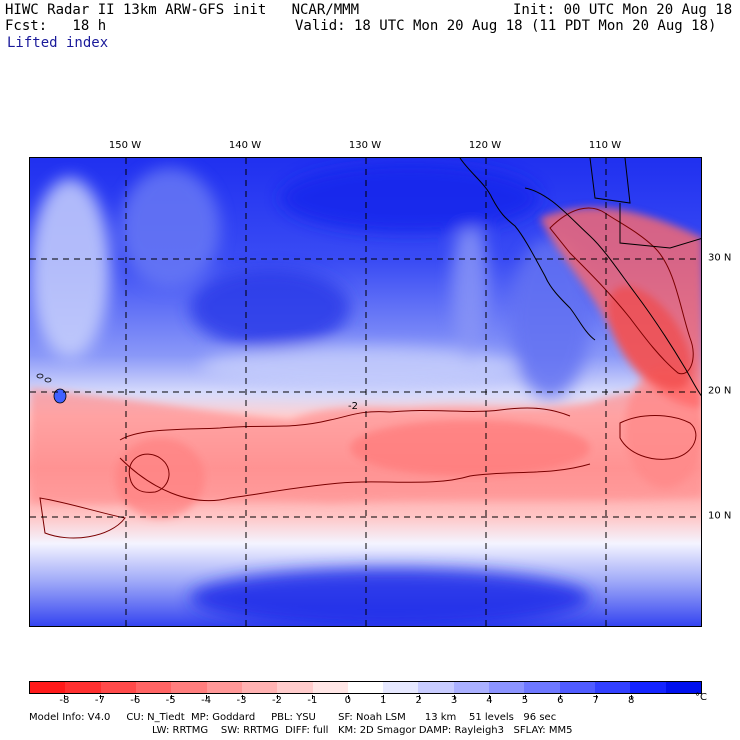 The image size is (740, 740). Describe the element at coordinates (720, 258) in the screenshot. I see `lat-label-30n: 30 N` at that location.